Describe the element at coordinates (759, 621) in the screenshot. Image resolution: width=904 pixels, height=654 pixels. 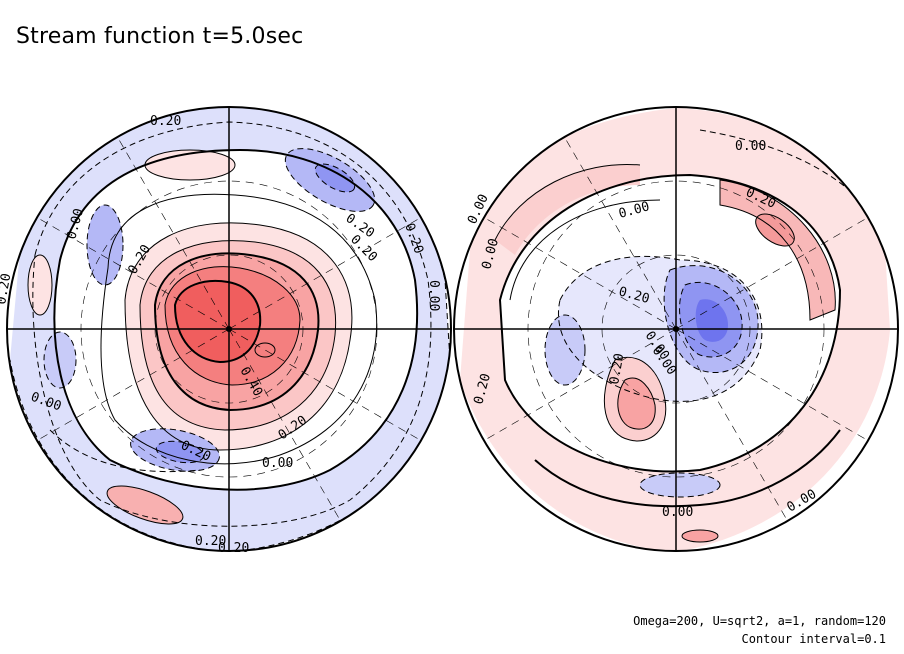
I see `parameters-text: Omega=200, U=sqrt2, a=1, random=120` at that location.